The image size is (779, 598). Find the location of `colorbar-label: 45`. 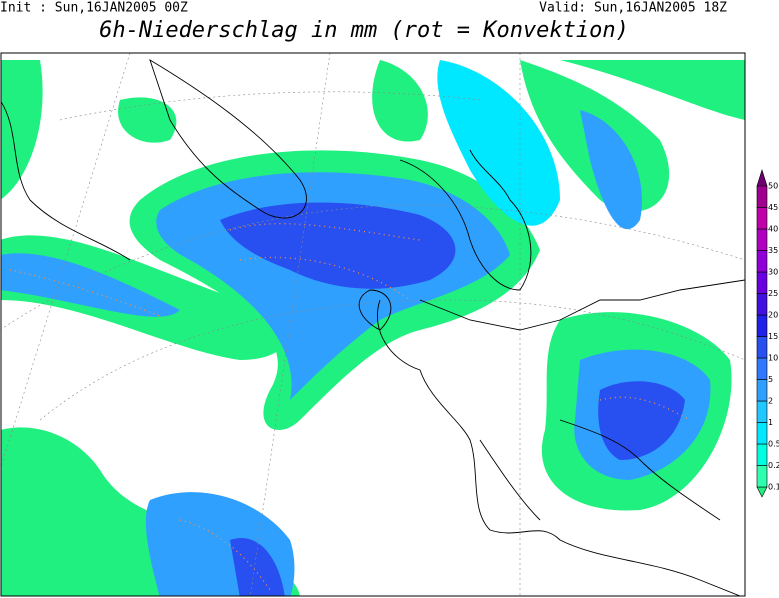

colorbar-label: 45 is located at coordinates (773, 207).